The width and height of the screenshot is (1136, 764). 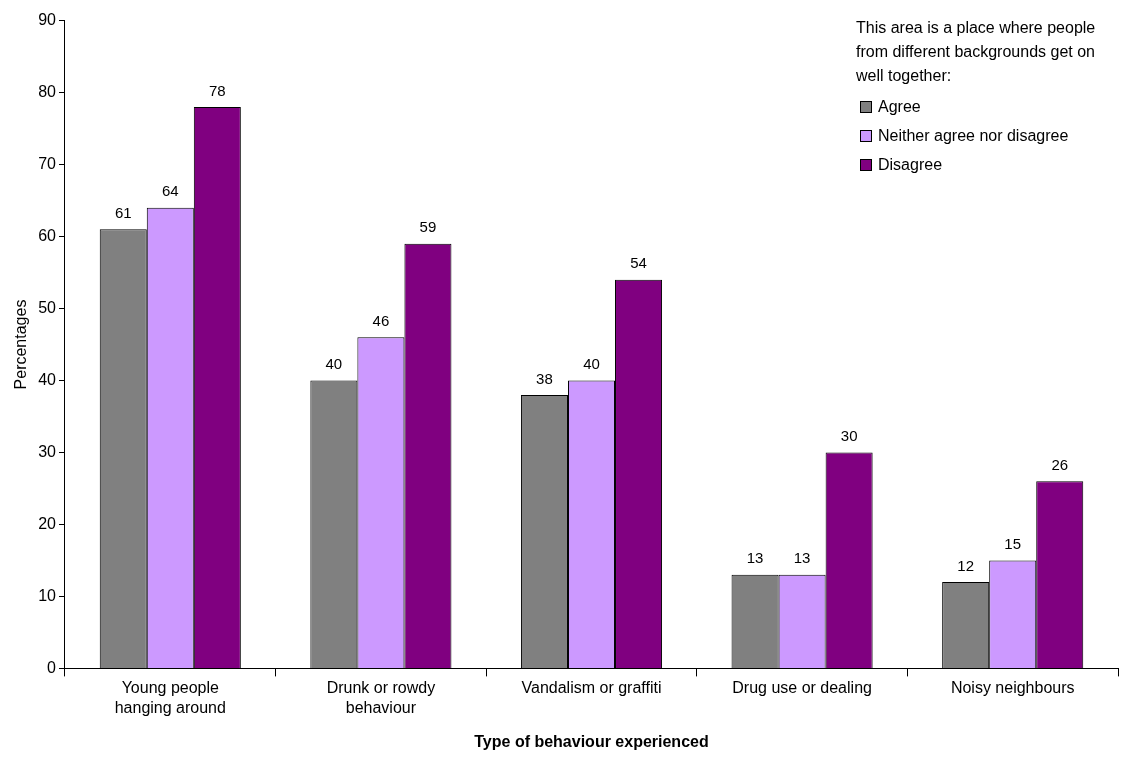 What do you see at coordinates (638, 263) in the screenshot?
I see `data-label: 54` at bounding box center [638, 263].